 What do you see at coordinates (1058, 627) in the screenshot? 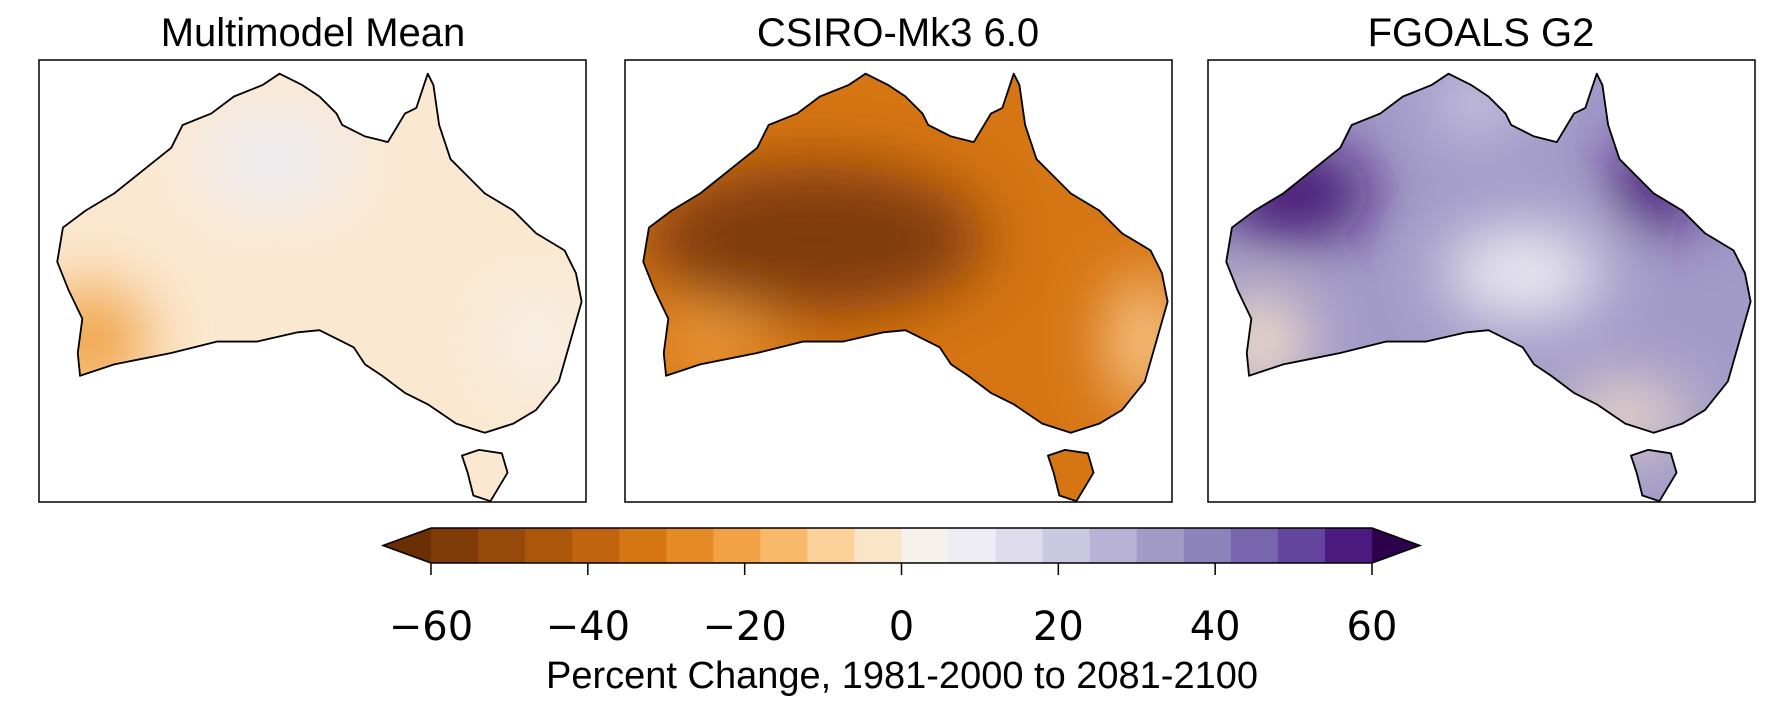
I see `tick-label: 20` at bounding box center [1058, 627].